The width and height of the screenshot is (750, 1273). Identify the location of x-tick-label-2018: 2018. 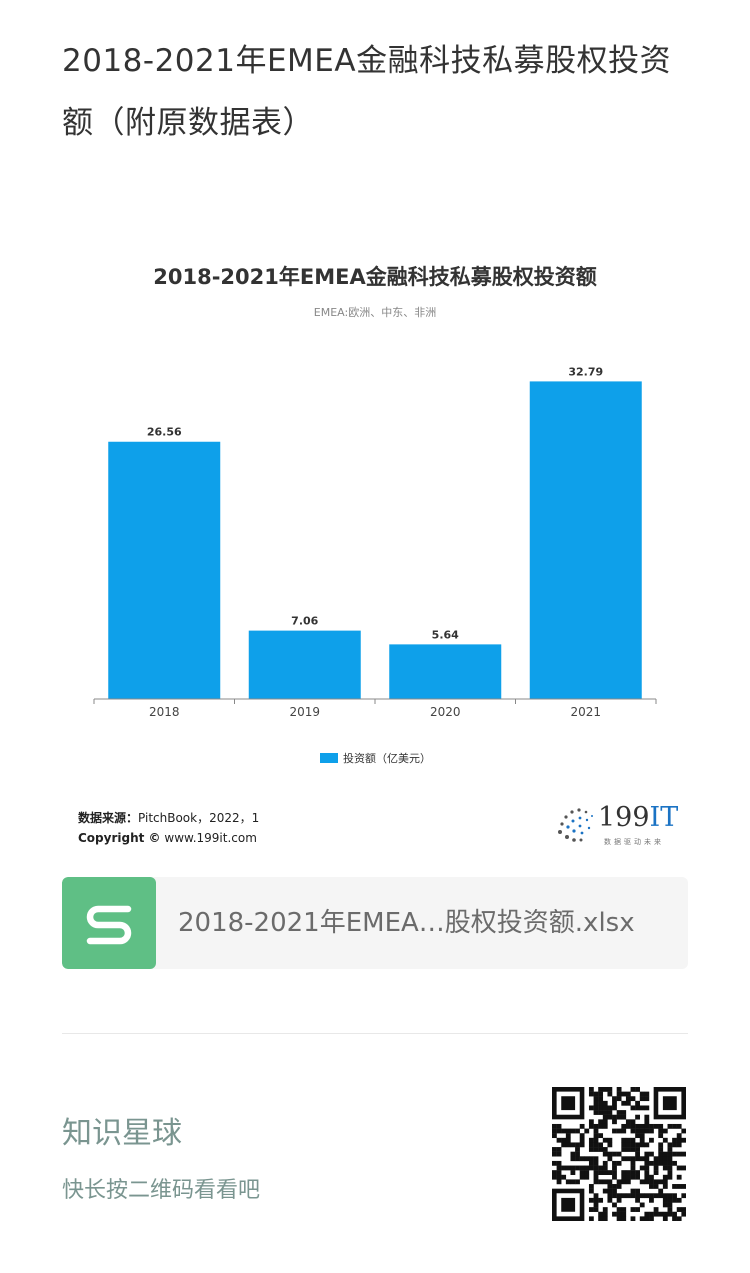
(164, 712).